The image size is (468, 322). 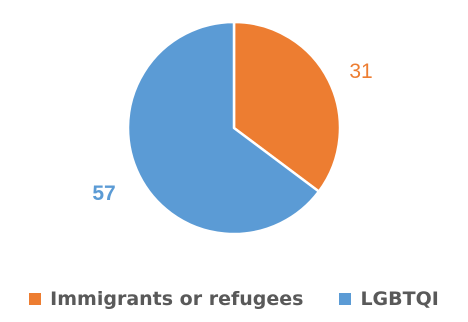 What do you see at coordinates (360, 71) in the screenshot?
I see `data-label-immigrants-or-refugees: 31` at bounding box center [360, 71].